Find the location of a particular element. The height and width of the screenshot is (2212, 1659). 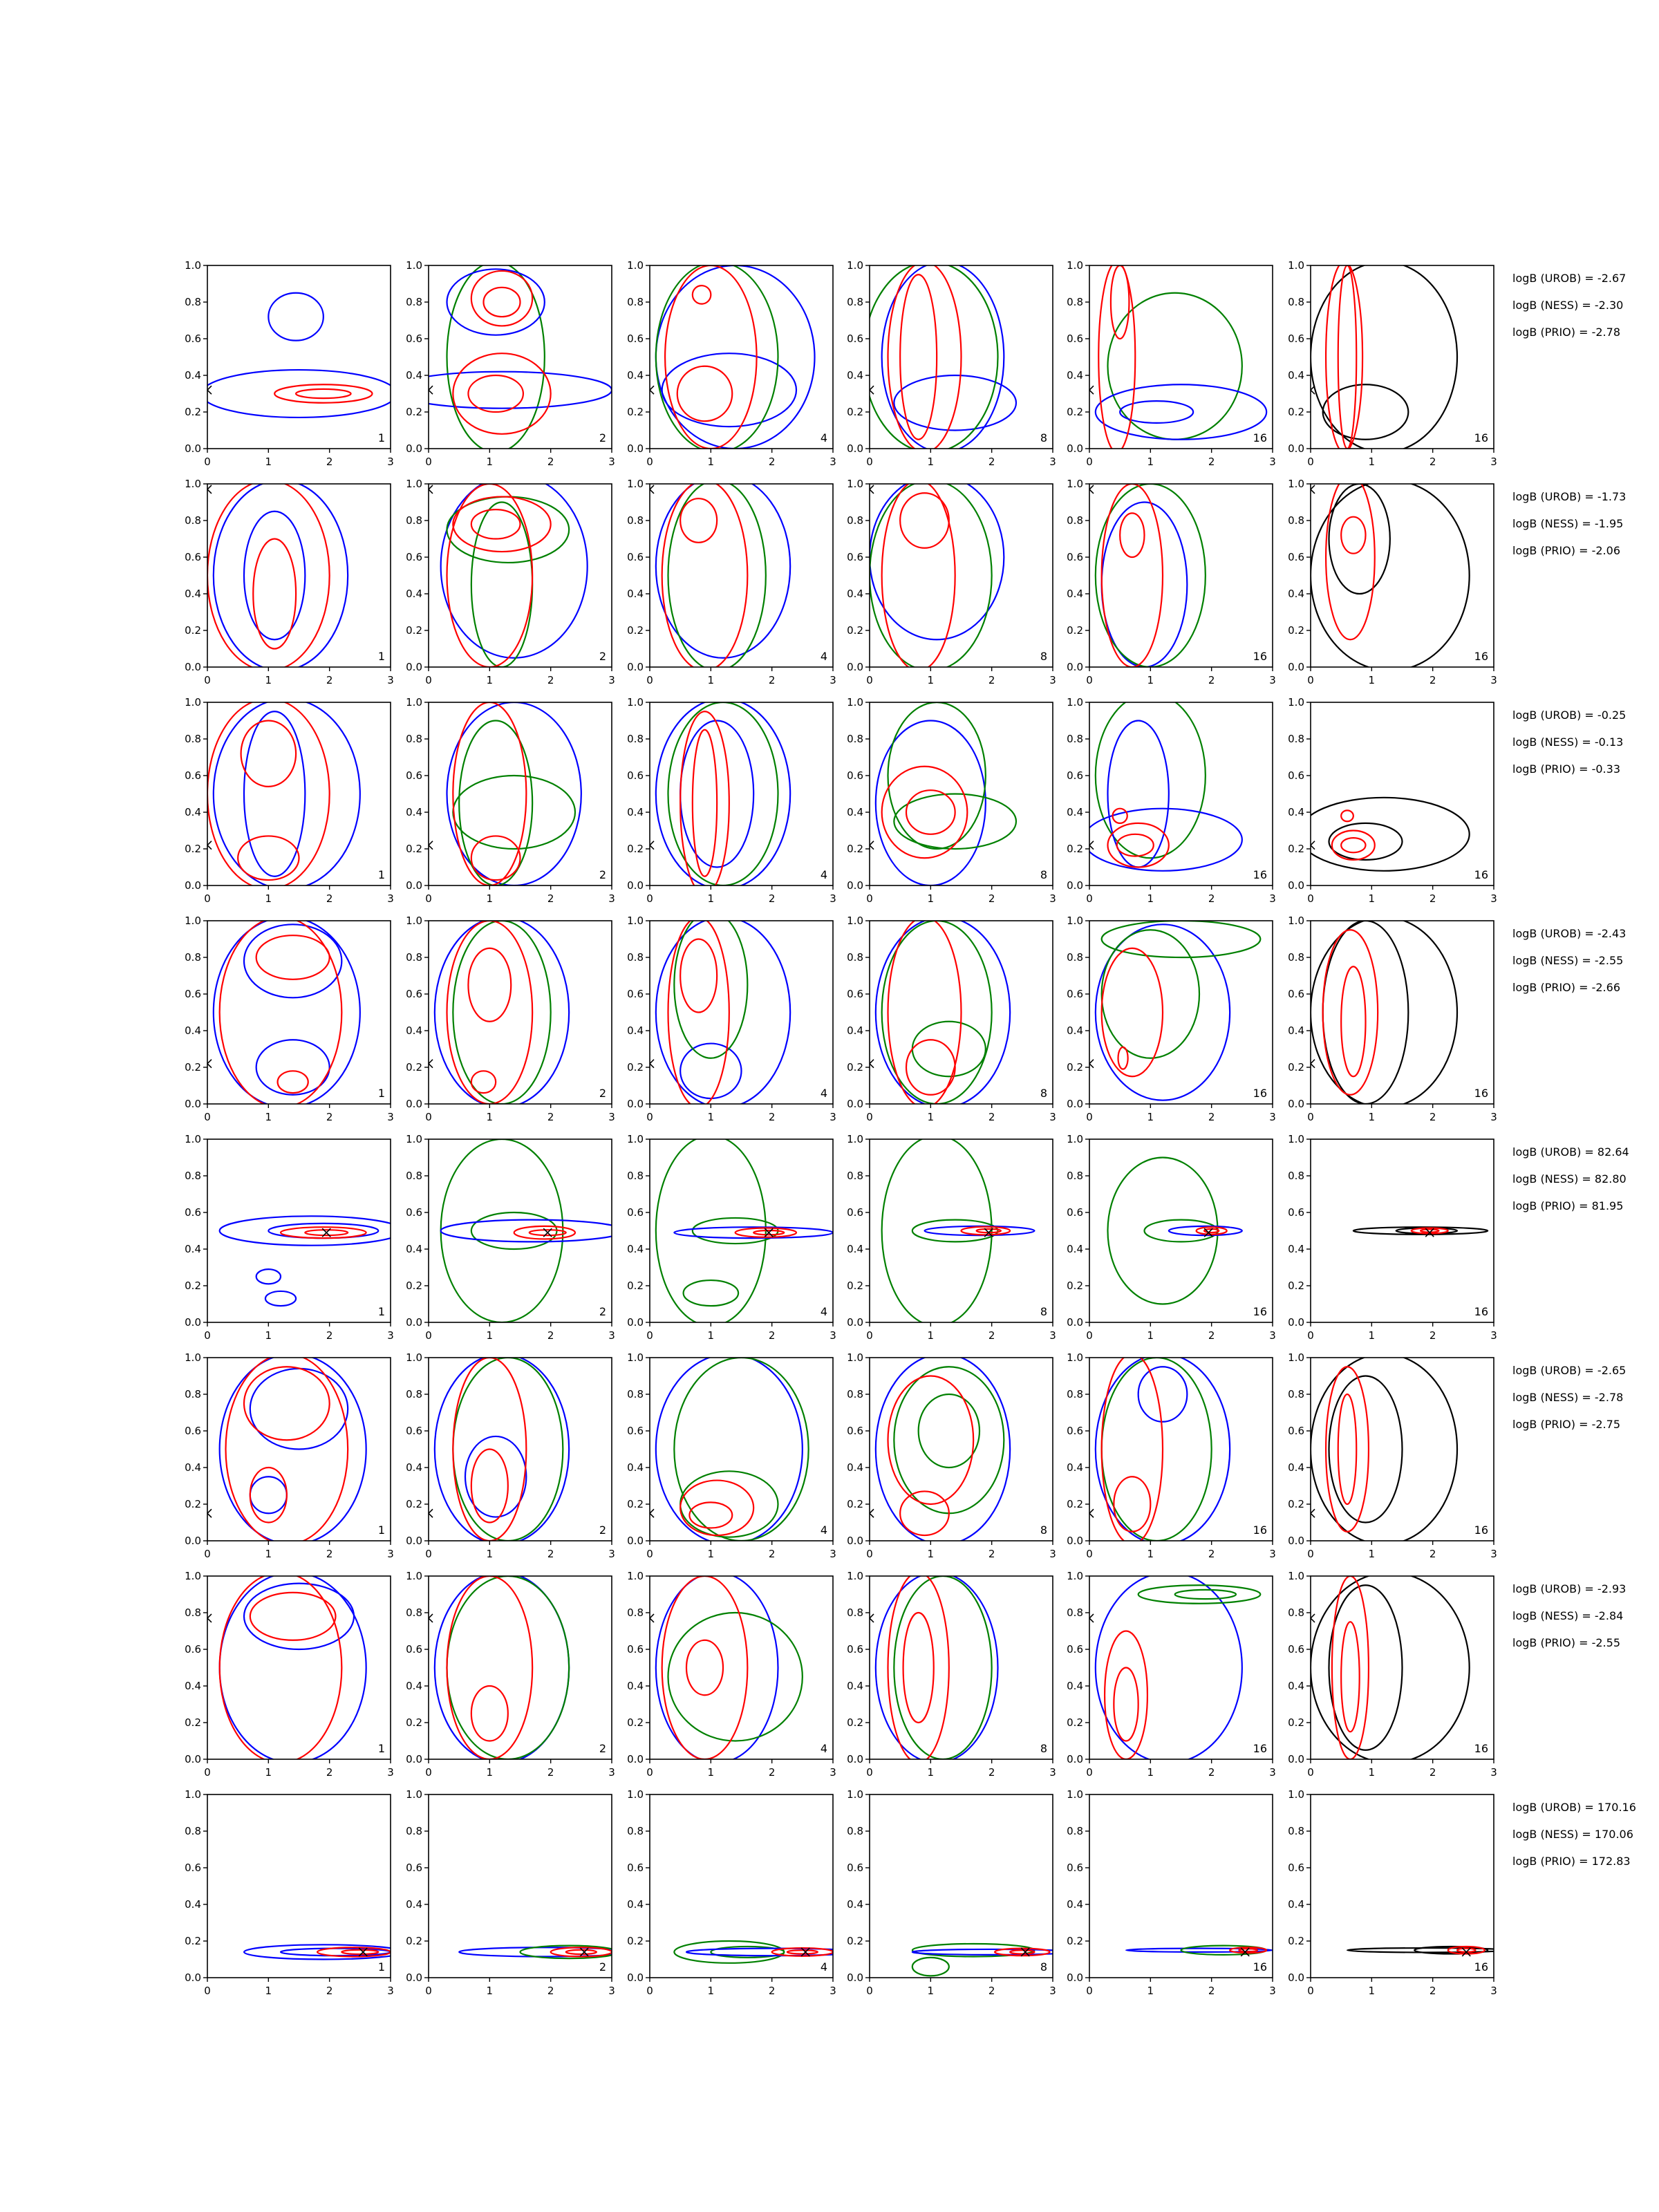

logb-annotation: logB (UROB) = -2.93 is located at coordinates (1569, 1588).